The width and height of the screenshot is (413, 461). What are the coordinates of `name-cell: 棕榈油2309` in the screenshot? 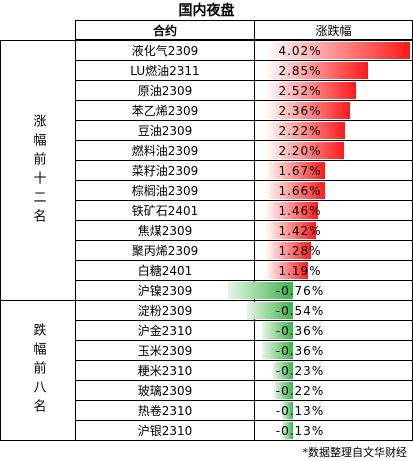 It's located at (165, 190).